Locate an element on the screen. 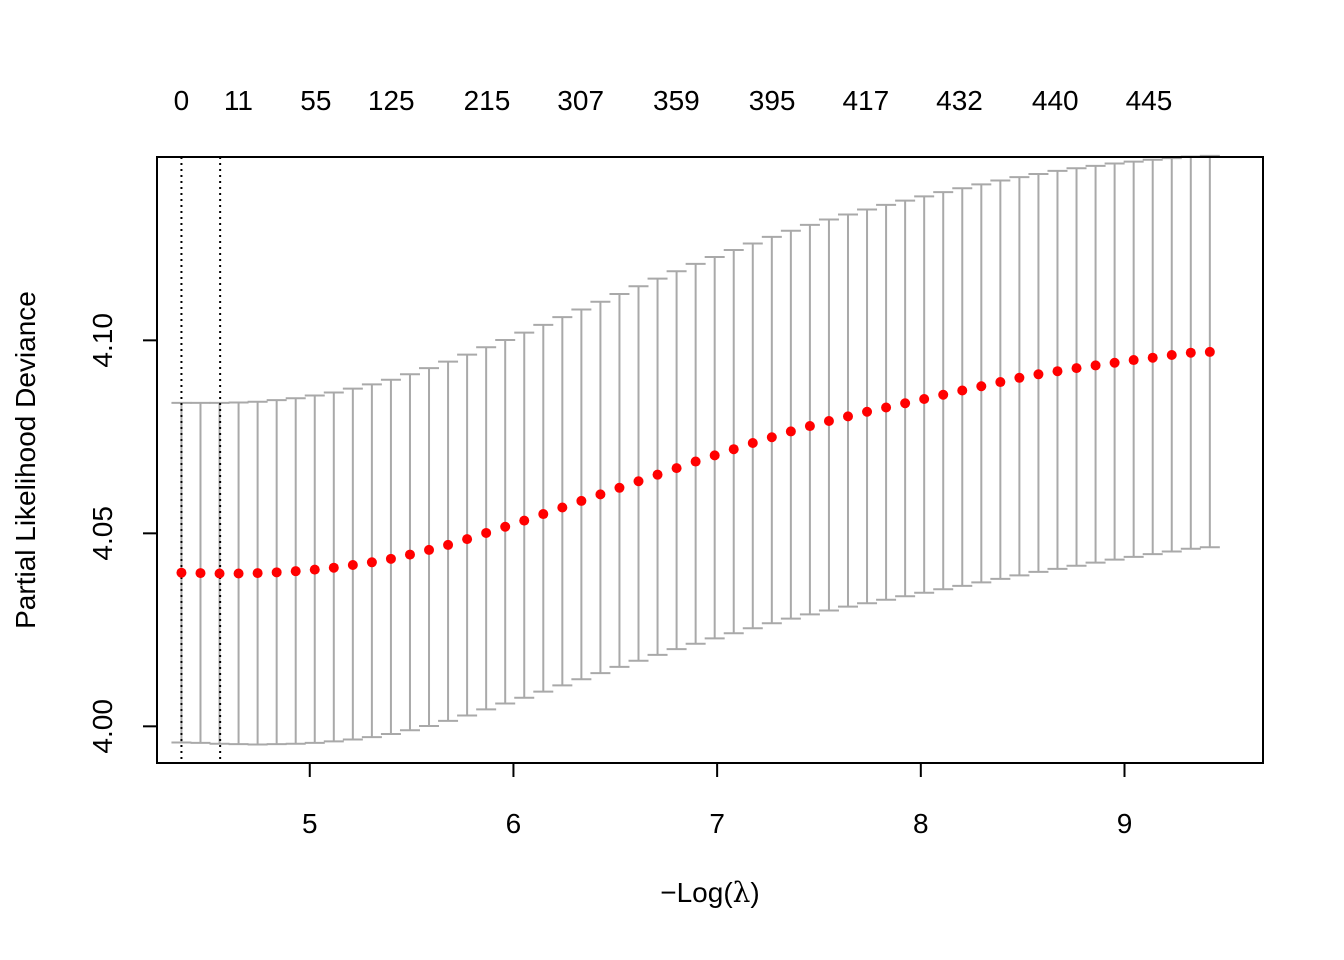 Image resolution: width=1344 pixels, height=960 pixels. top-axis-label: 307 is located at coordinates (580, 100).